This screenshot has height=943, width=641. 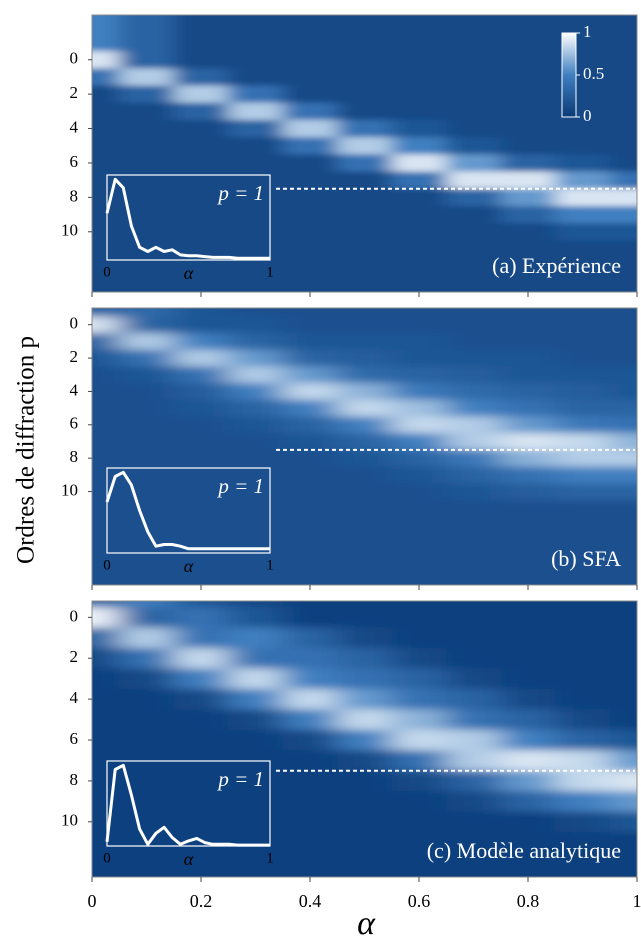 I want to click on y-tick-label: 4, so click(x=74, y=126).